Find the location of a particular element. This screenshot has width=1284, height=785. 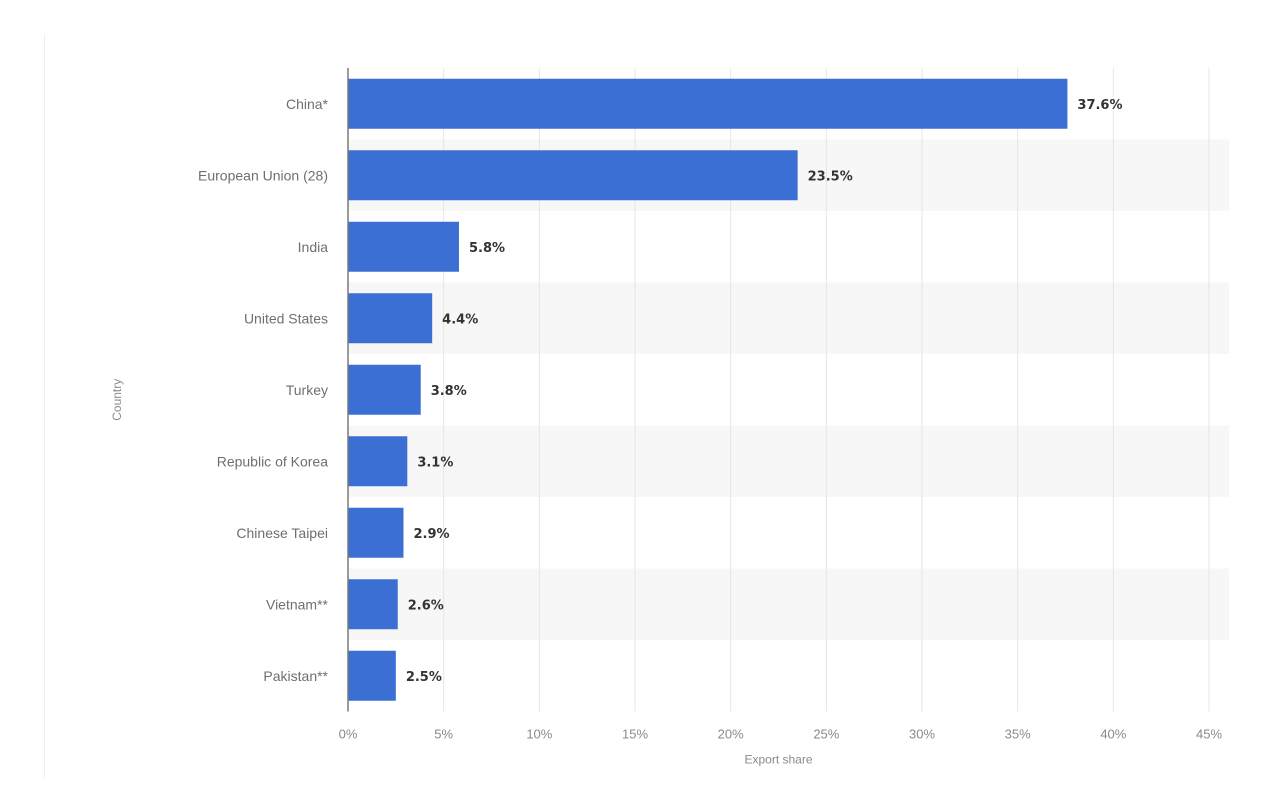

x-tick-labels: 0% 5% 10% 15% 20% 25% 30% 35% 40% 45% is located at coordinates (781, 734).